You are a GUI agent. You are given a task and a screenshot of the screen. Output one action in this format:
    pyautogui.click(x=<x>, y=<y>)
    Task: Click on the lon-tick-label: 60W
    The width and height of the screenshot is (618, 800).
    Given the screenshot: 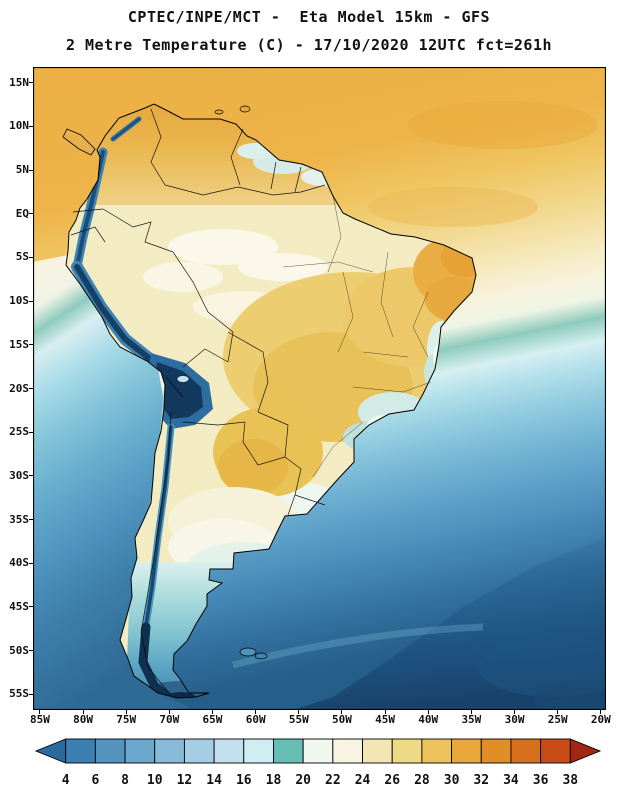 What is the action you would take?
    pyautogui.click(x=255, y=719)
    